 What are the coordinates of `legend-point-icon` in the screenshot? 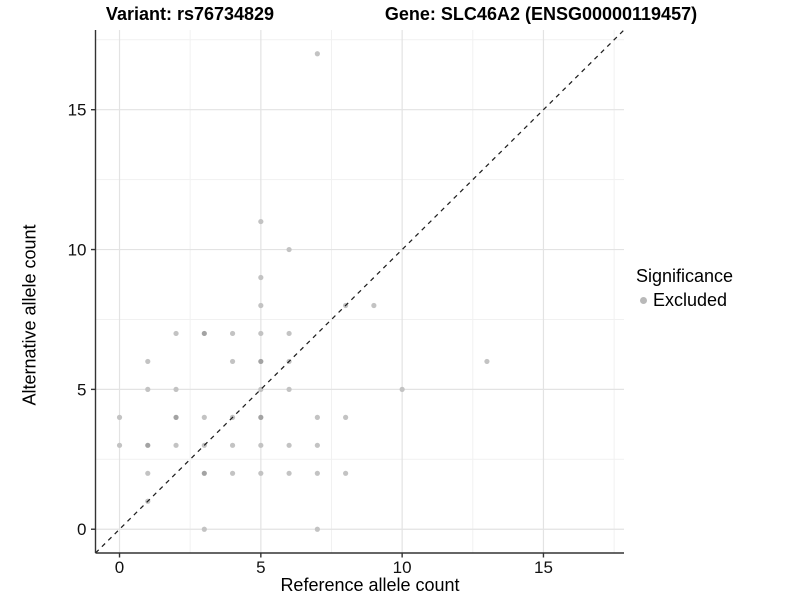 It's located at (643, 300).